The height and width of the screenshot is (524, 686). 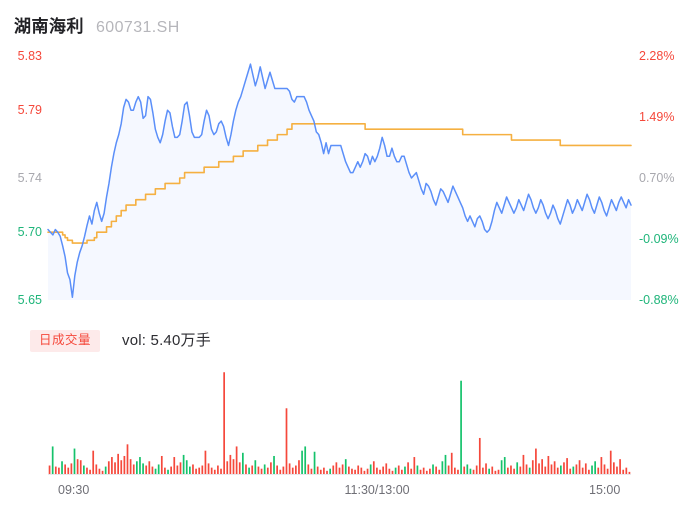 What do you see at coordinates (29, 178) in the screenshot?
I see `price-tick-2: 5.74` at bounding box center [29, 178].